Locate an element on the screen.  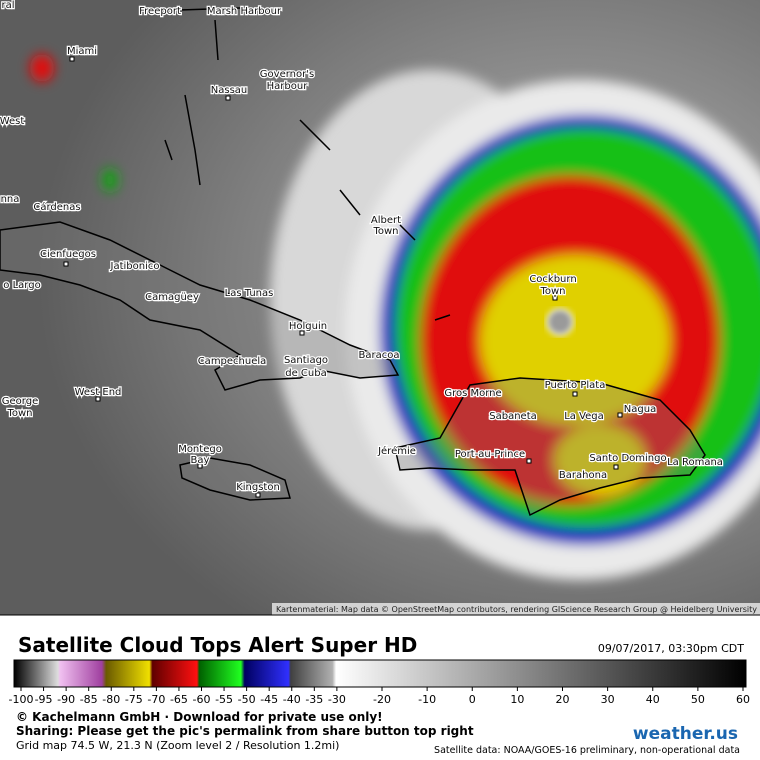
place-label: West End is located at coordinates (98, 392).